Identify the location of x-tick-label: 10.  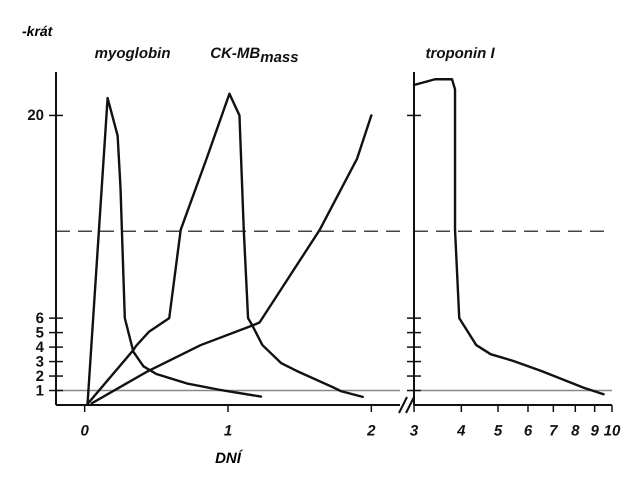
(612, 431).